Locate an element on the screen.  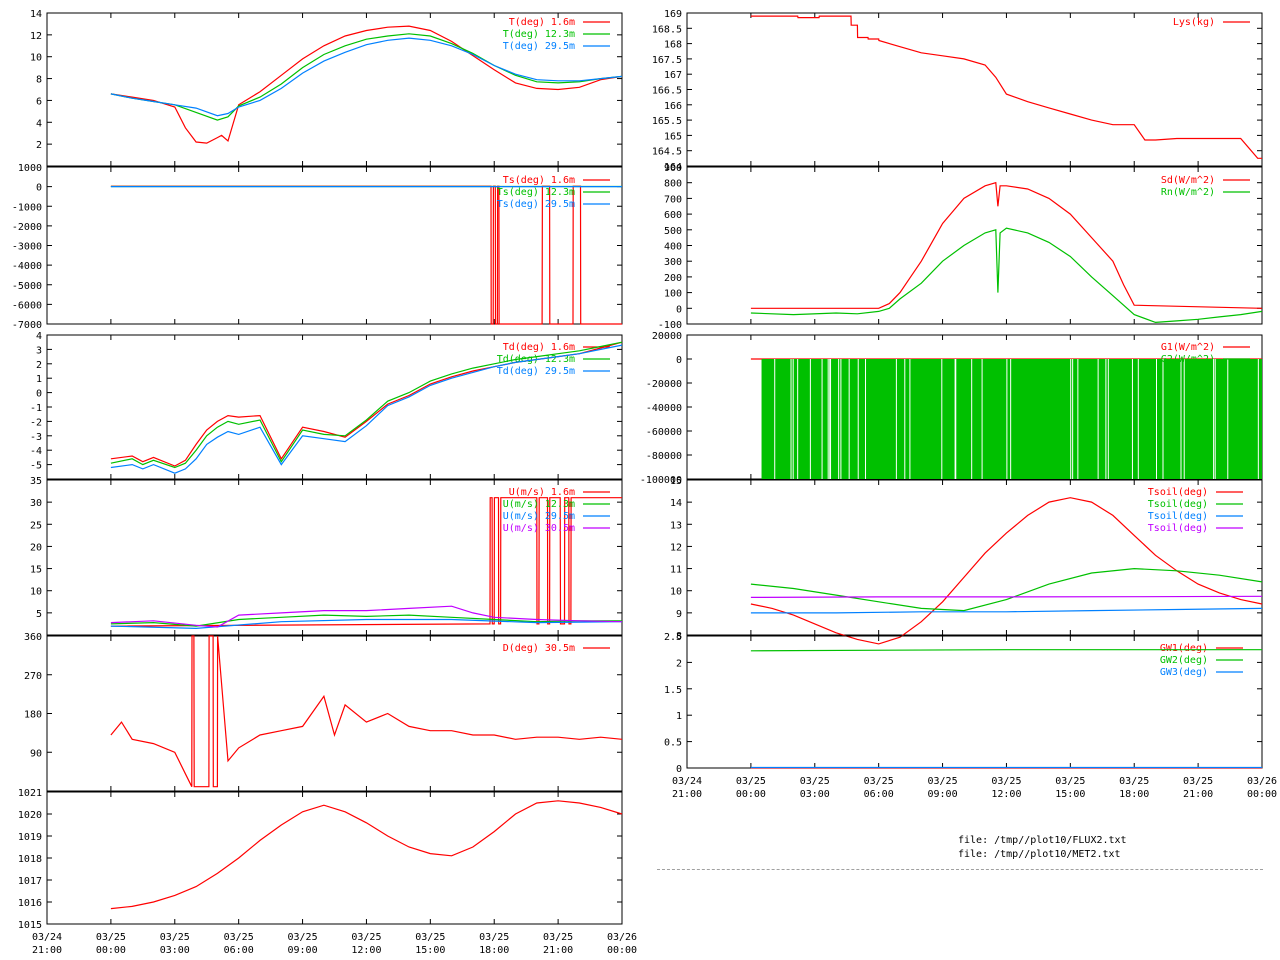
y-tick-label: 1 is located at coordinates (39, 379).